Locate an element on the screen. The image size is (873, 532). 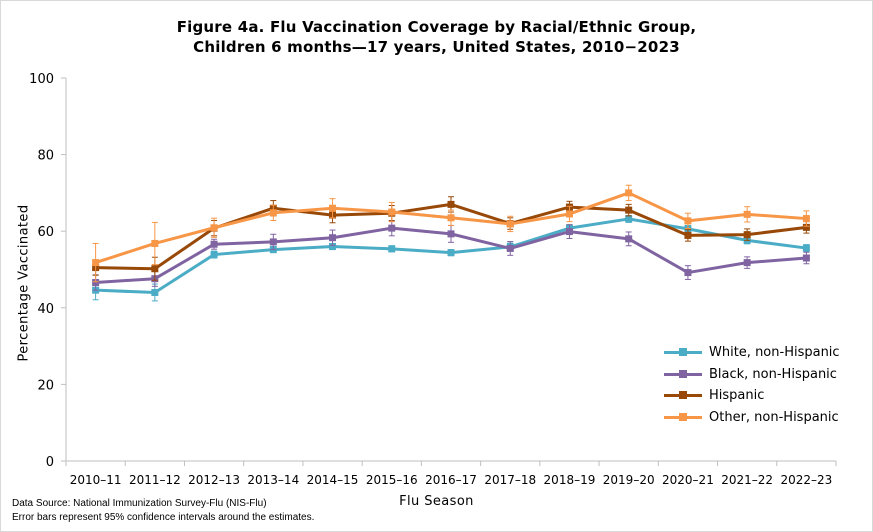
y-tick-label: 60 is located at coordinates (45, 232).